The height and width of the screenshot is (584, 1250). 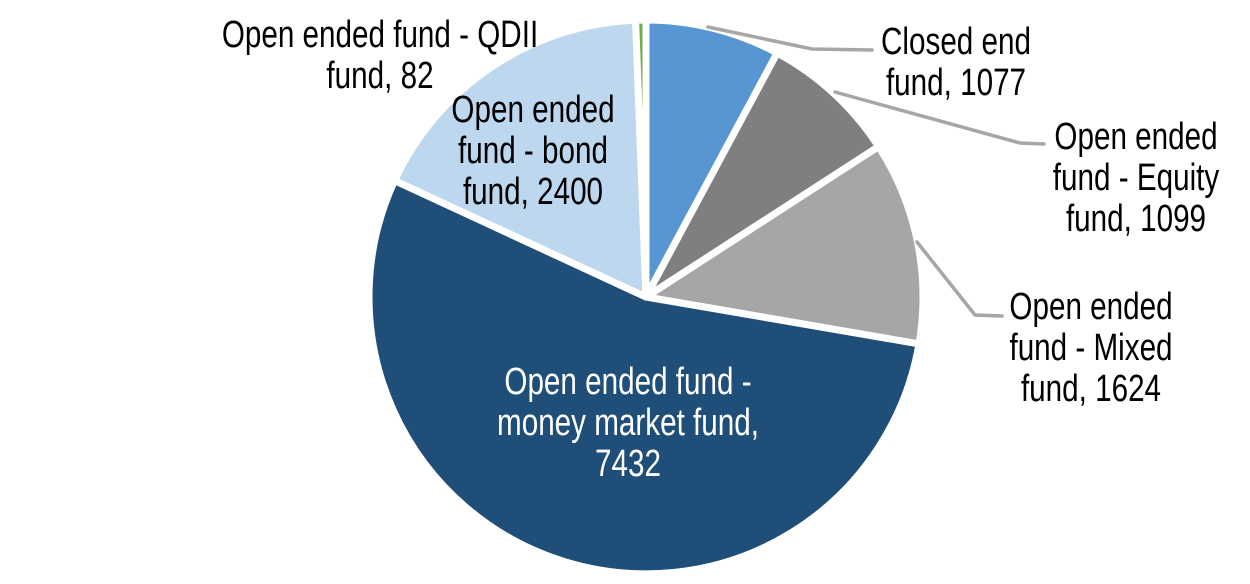 I want to click on leader-line-closed-end-fund, so click(x=790, y=38).